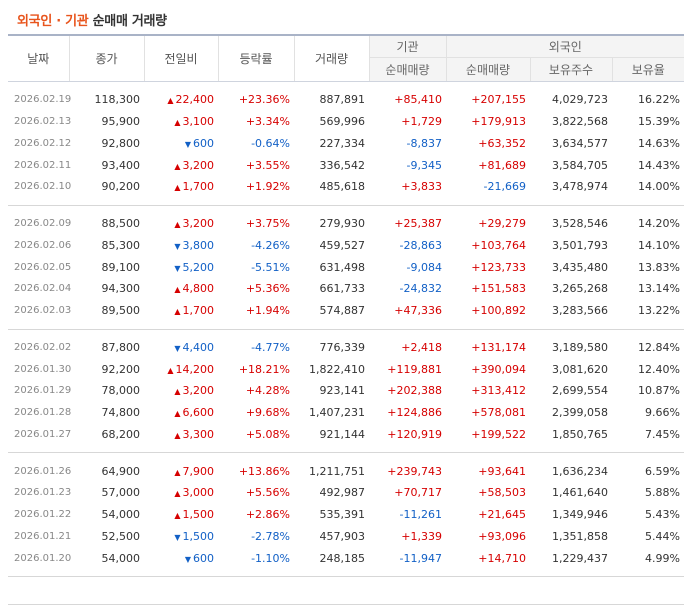  What do you see at coordinates (421, 187) in the screenshot?
I see `cell-institution-net: +3,833` at bounding box center [421, 187].